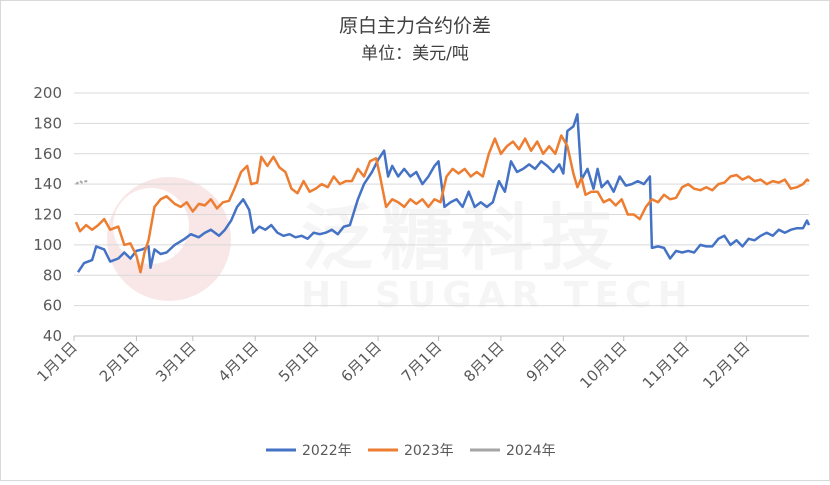 Image resolution: width=830 pixels, height=485 pixels. I want to click on legend-label-1: 2023年, so click(429, 451).